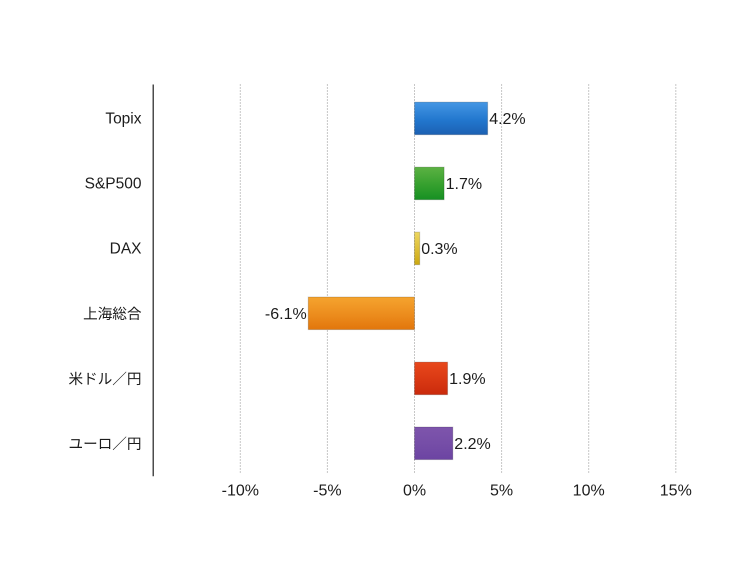  What do you see at coordinates (507, 119) in the screenshot?
I see `svg-text: 4.2%` at bounding box center [507, 119].